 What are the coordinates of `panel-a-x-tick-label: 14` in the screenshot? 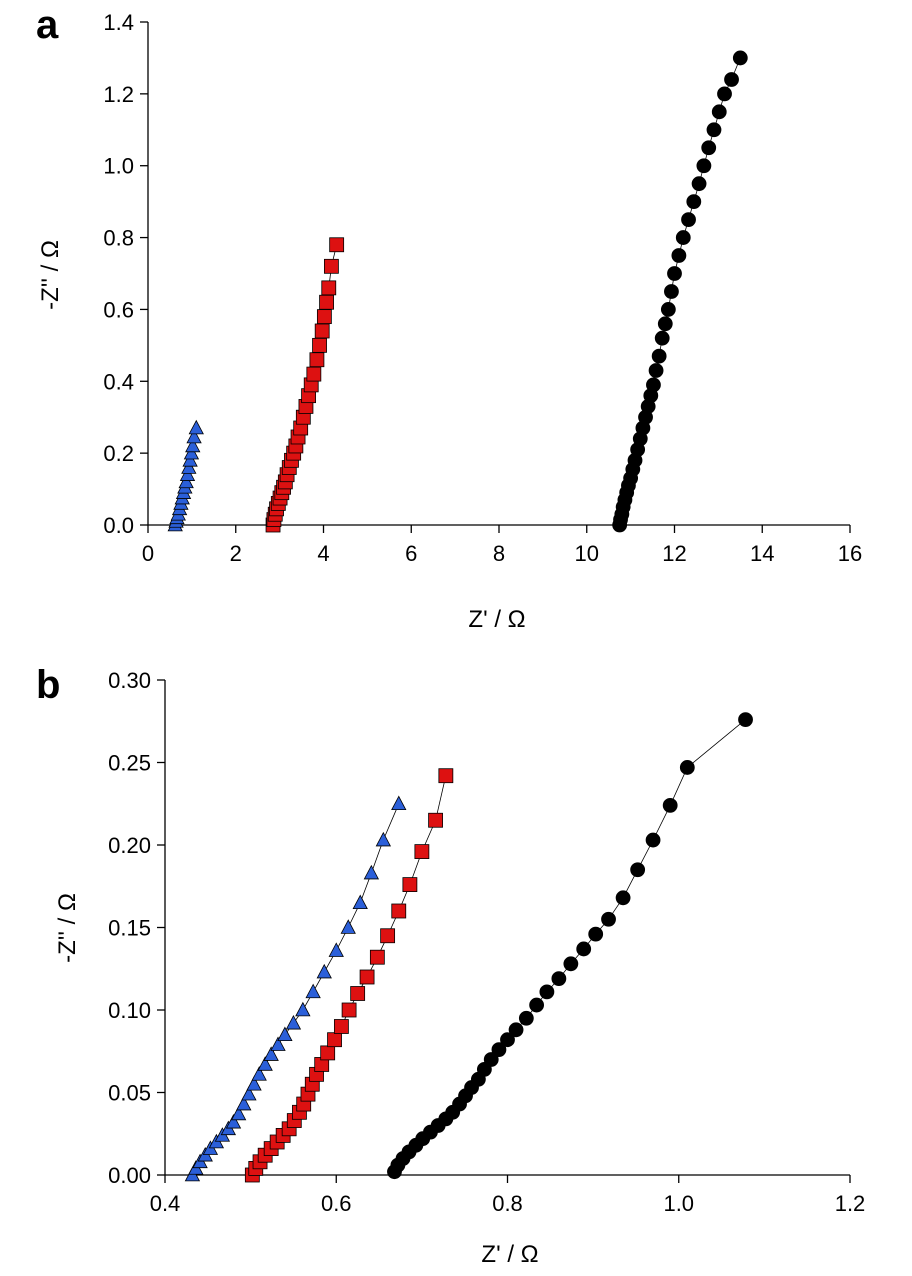 It's located at (762, 553).